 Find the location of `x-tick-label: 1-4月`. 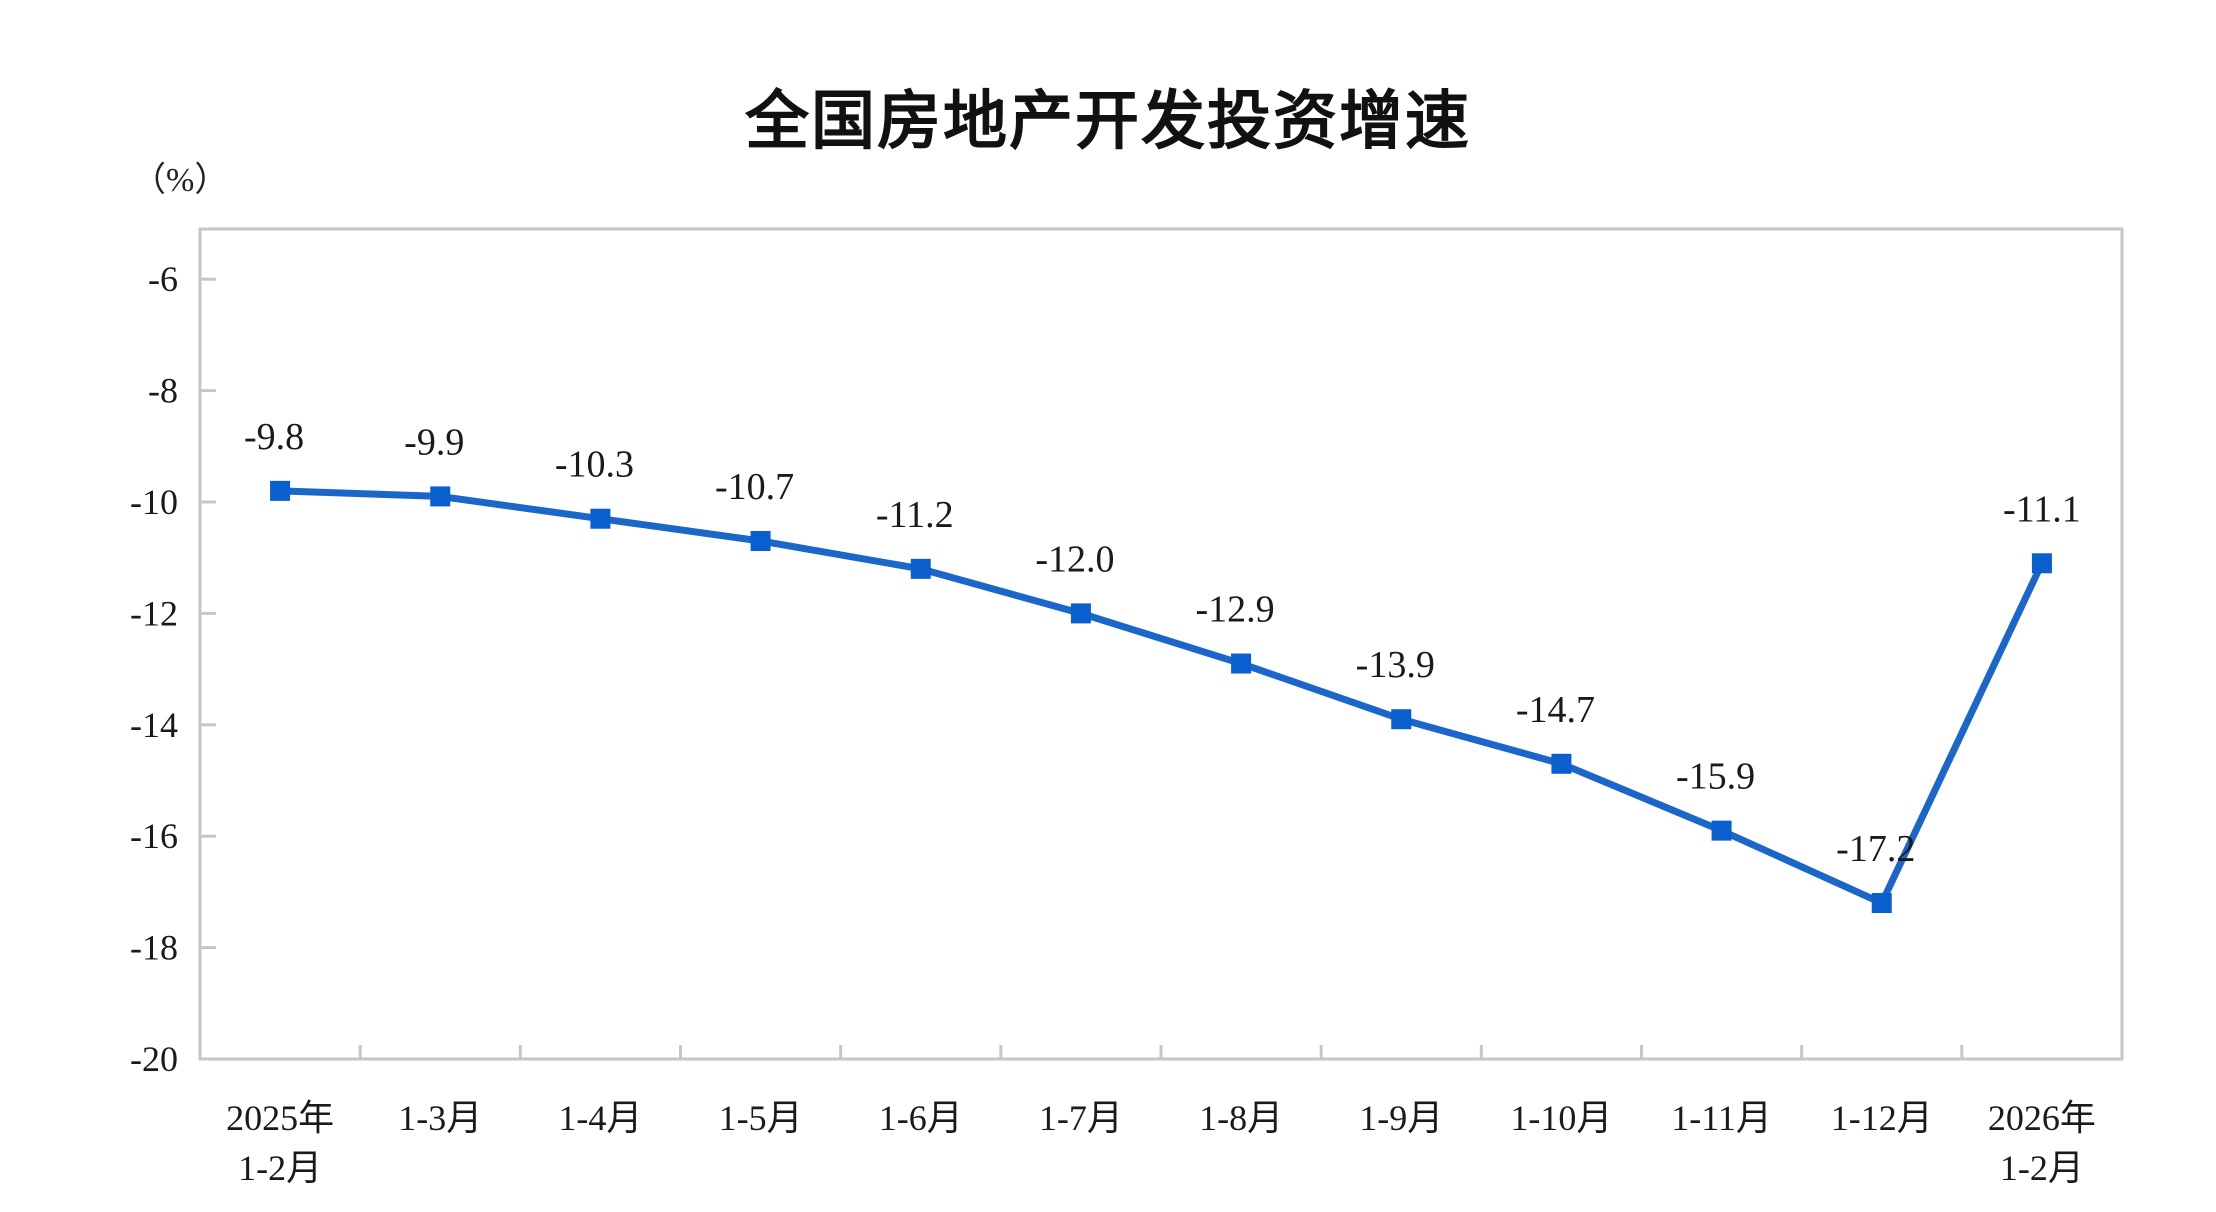

x-tick-label: 1-4月 is located at coordinates (600, 1118).